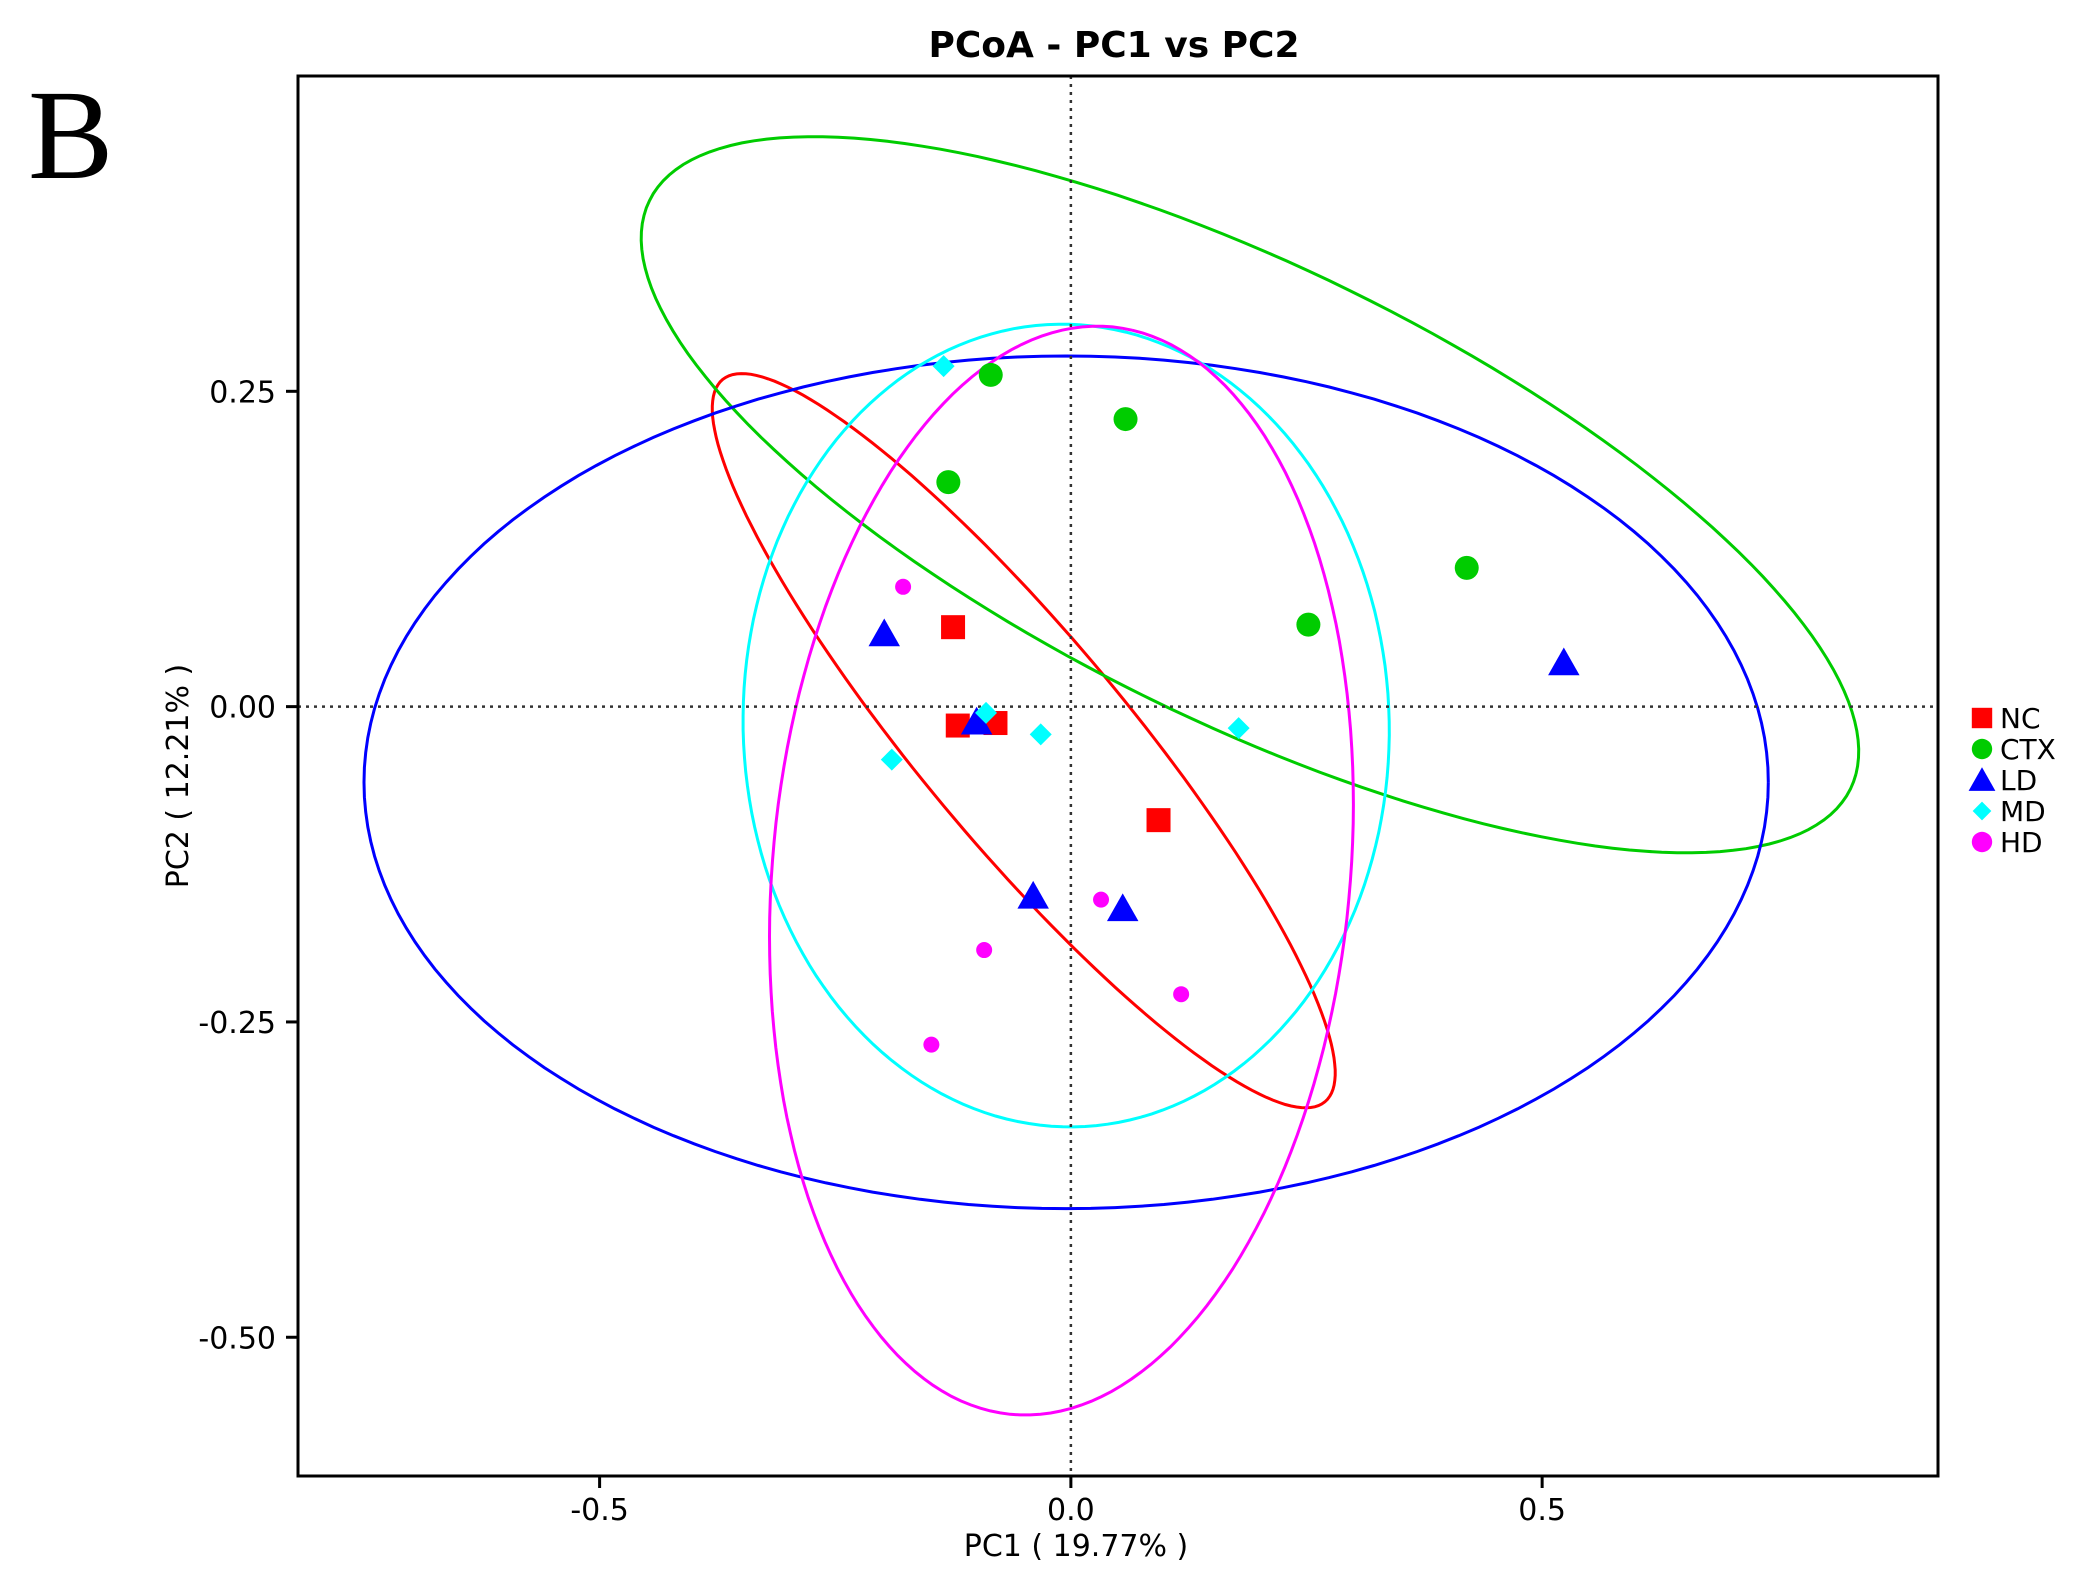 Image resolution: width=2076 pixels, height=1571 pixels. What do you see at coordinates (237, 1023) in the screenshot?
I see `y-tick-label: -0.25` at bounding box center [237, 1023].